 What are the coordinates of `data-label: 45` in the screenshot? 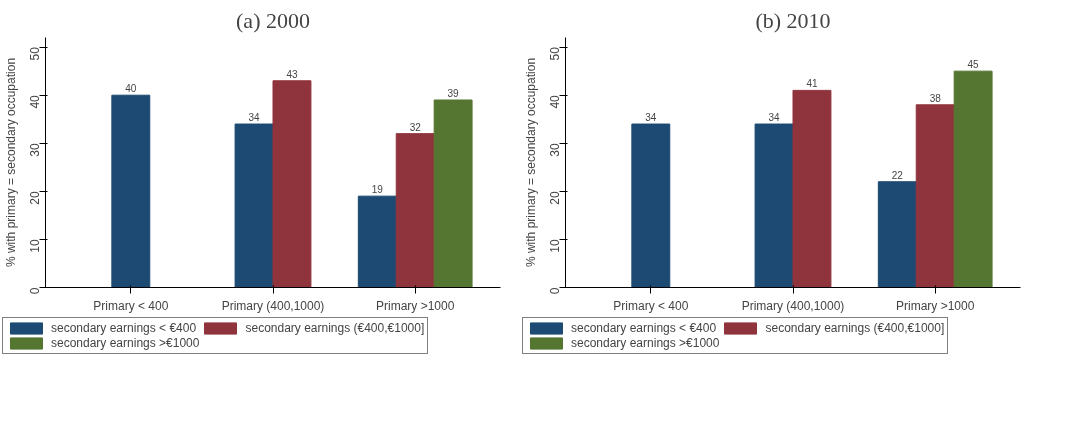 It's located at (973, 65).